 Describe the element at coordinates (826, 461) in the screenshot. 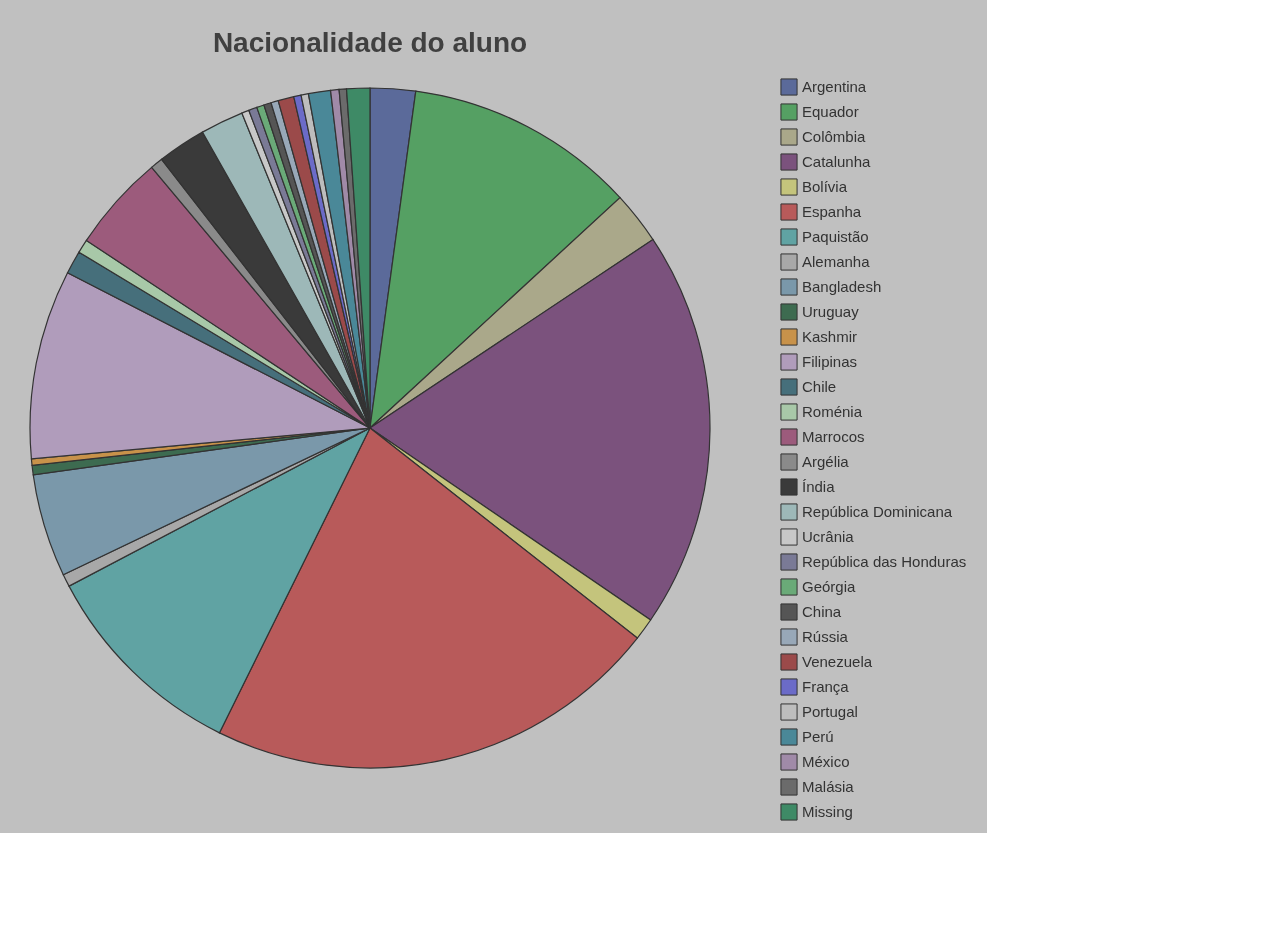

I see `legend-label: Argélia` at that location.